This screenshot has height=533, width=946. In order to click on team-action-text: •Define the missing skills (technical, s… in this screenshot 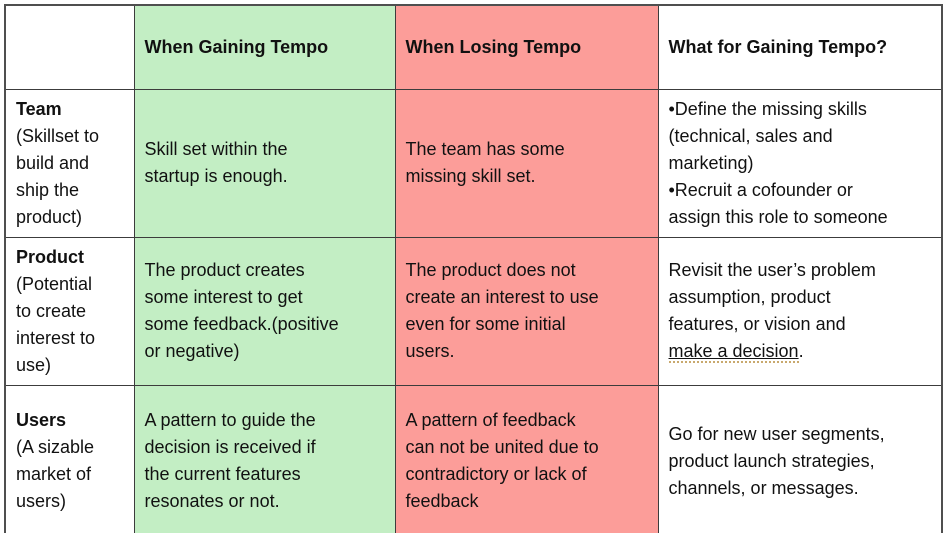, I will do `click(778, 162)`.